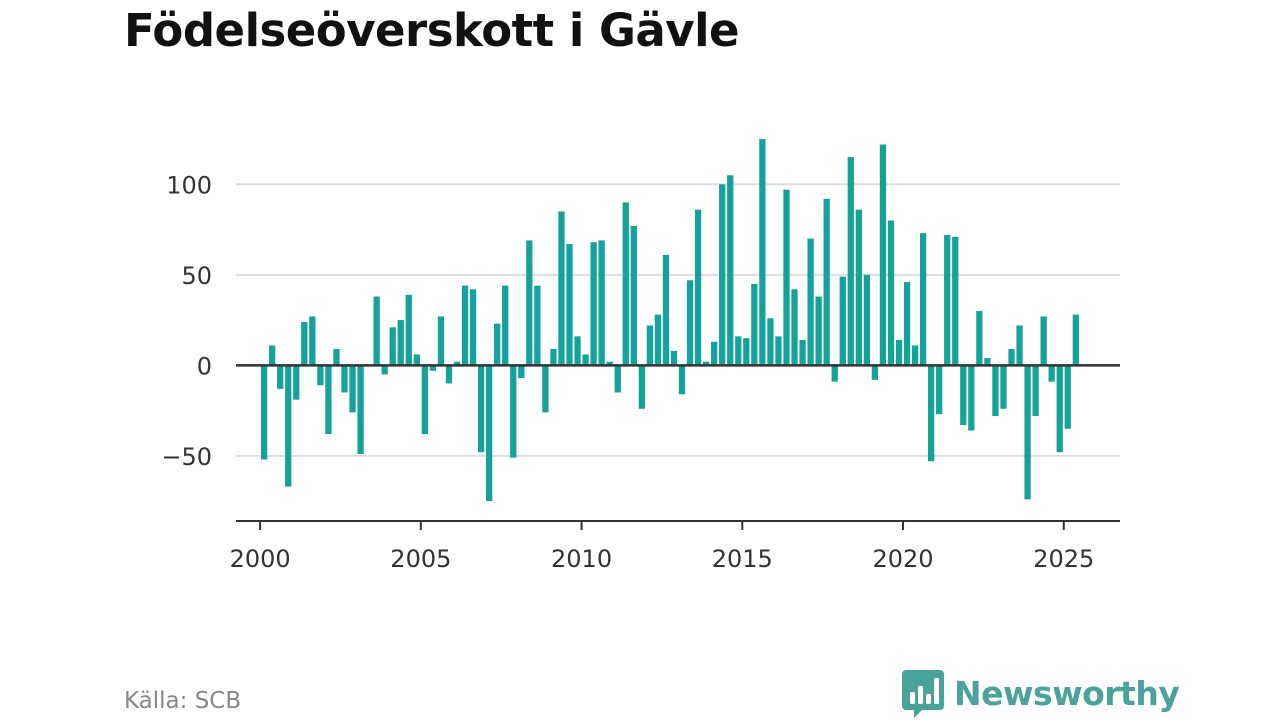 The height and width of the screenshot is (720, 1280). I want to click on x-ticks: 2000 2005 2010 2015 2020 2025, so click(662, 547).